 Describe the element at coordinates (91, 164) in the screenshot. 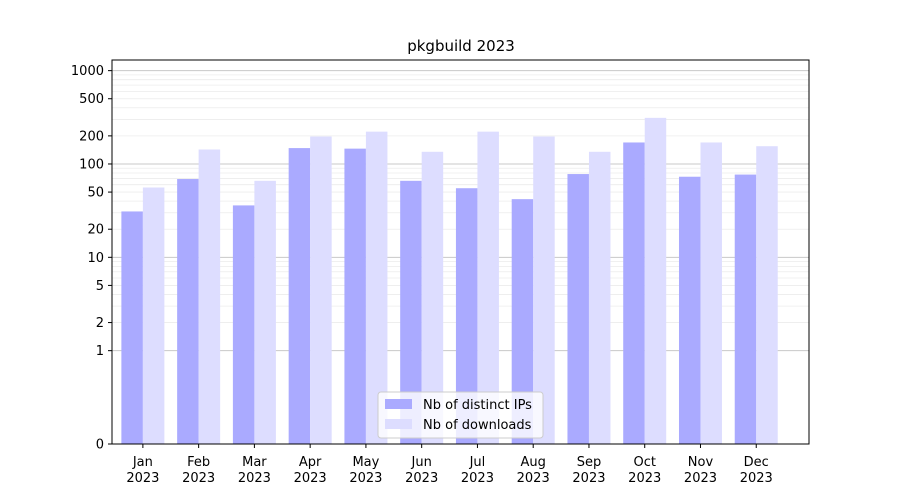

I see `y-tick-label: 100` at that location.